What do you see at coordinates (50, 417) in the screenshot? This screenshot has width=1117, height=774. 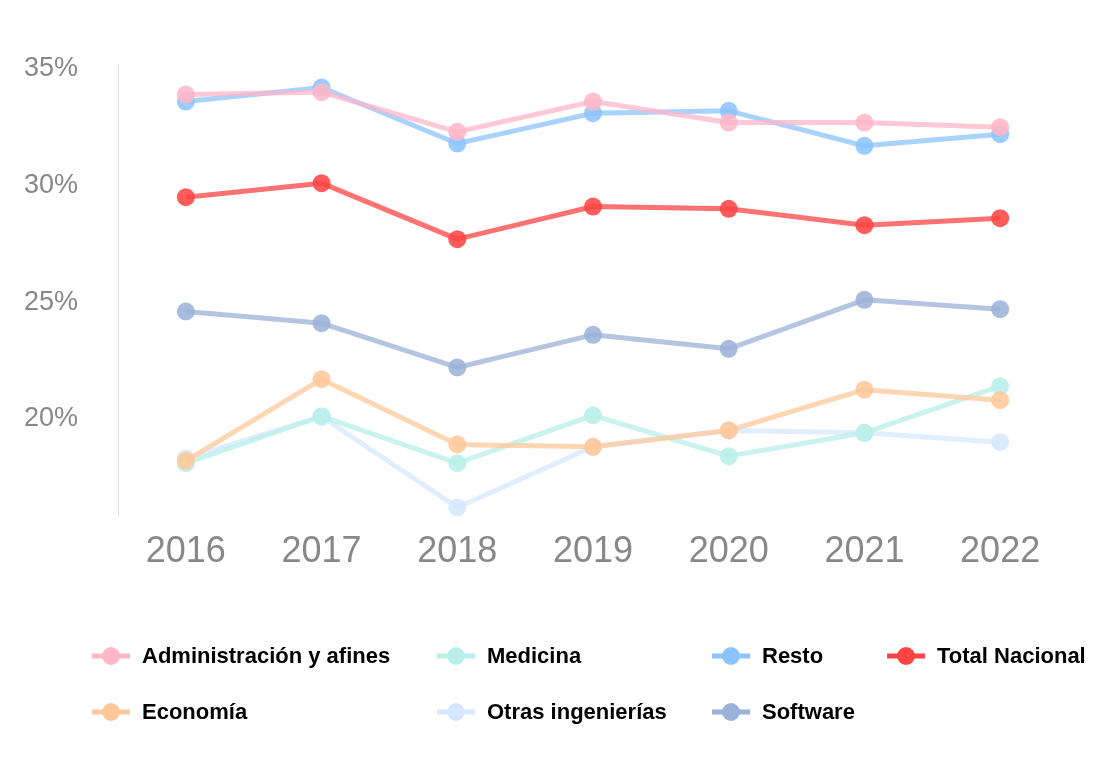 I see `y-tick-label: 20%` at bounding box center [50, 417].